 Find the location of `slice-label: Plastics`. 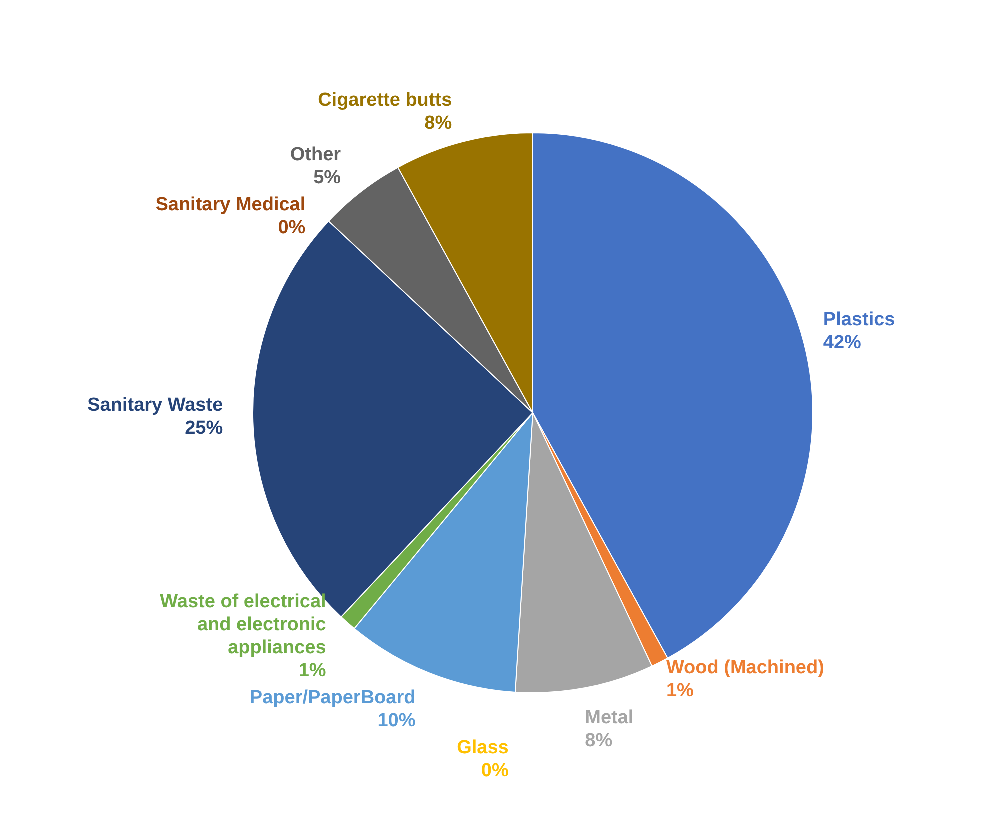

slice-label: Plastics is located at coordinates (859, 320).